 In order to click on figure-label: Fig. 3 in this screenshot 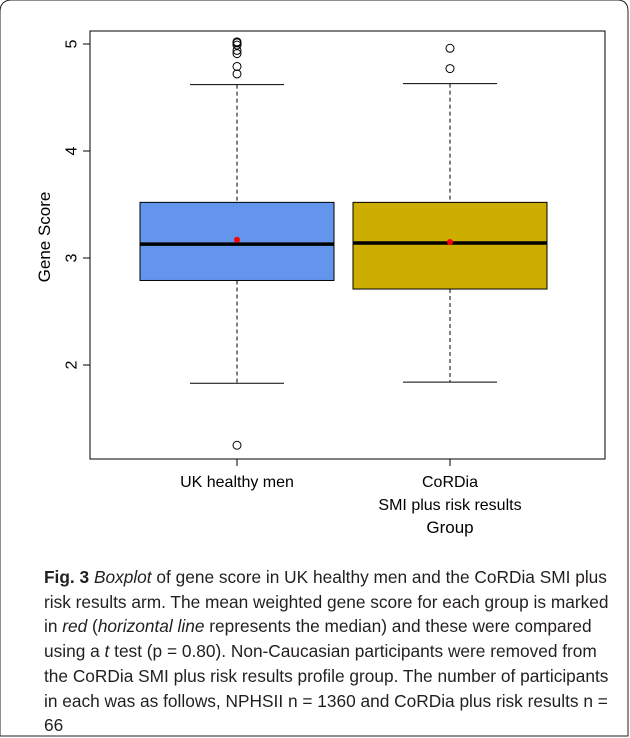, I will do `click(67, 577)`.